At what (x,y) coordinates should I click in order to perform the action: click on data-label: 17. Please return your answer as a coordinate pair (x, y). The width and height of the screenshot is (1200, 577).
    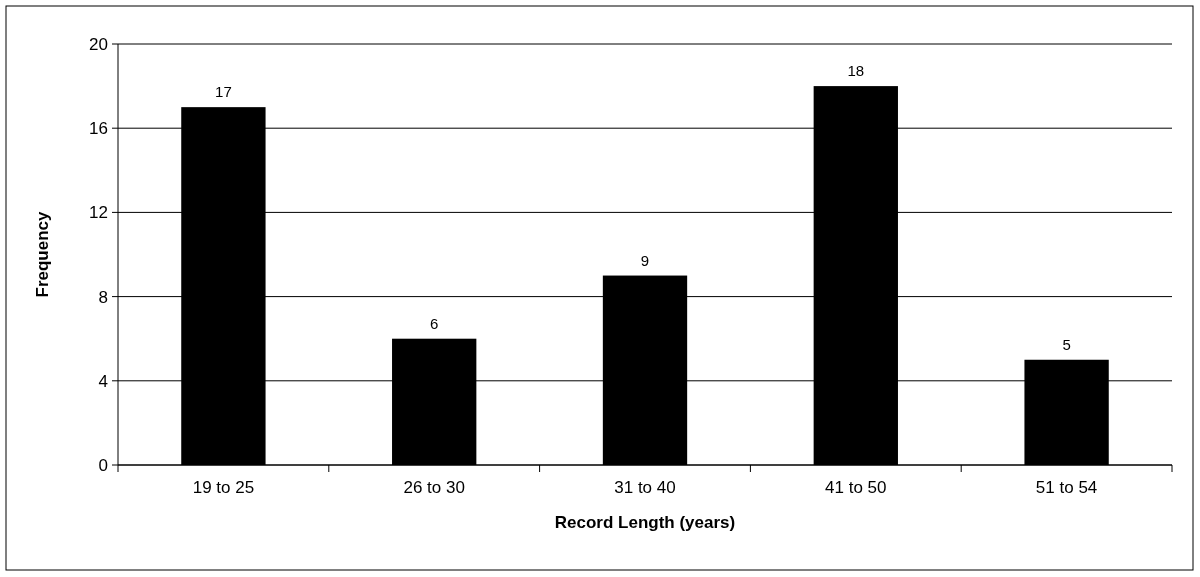
    Looking at the image, I should click on (223, 92).